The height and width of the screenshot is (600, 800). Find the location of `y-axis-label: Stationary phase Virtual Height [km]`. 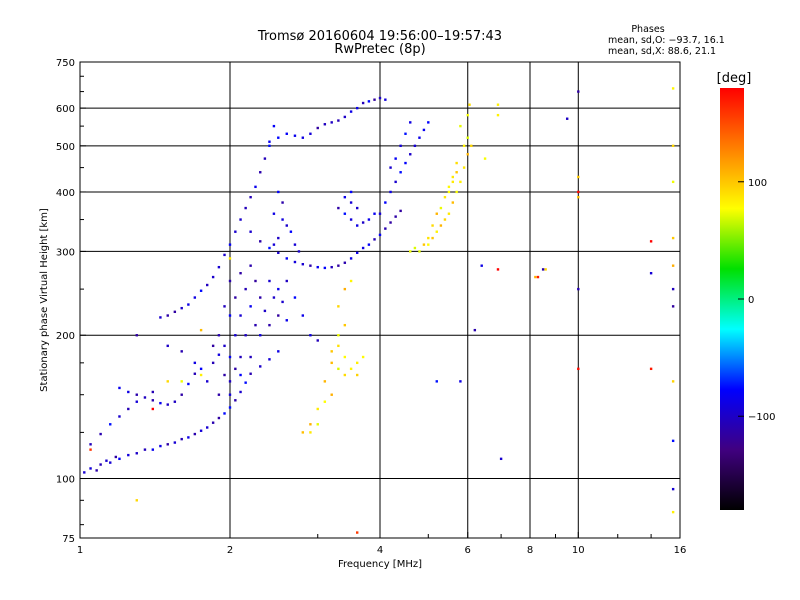

y-axis-label: Stationary phase Virtual Height [km] is located at coordinates (44, 300).